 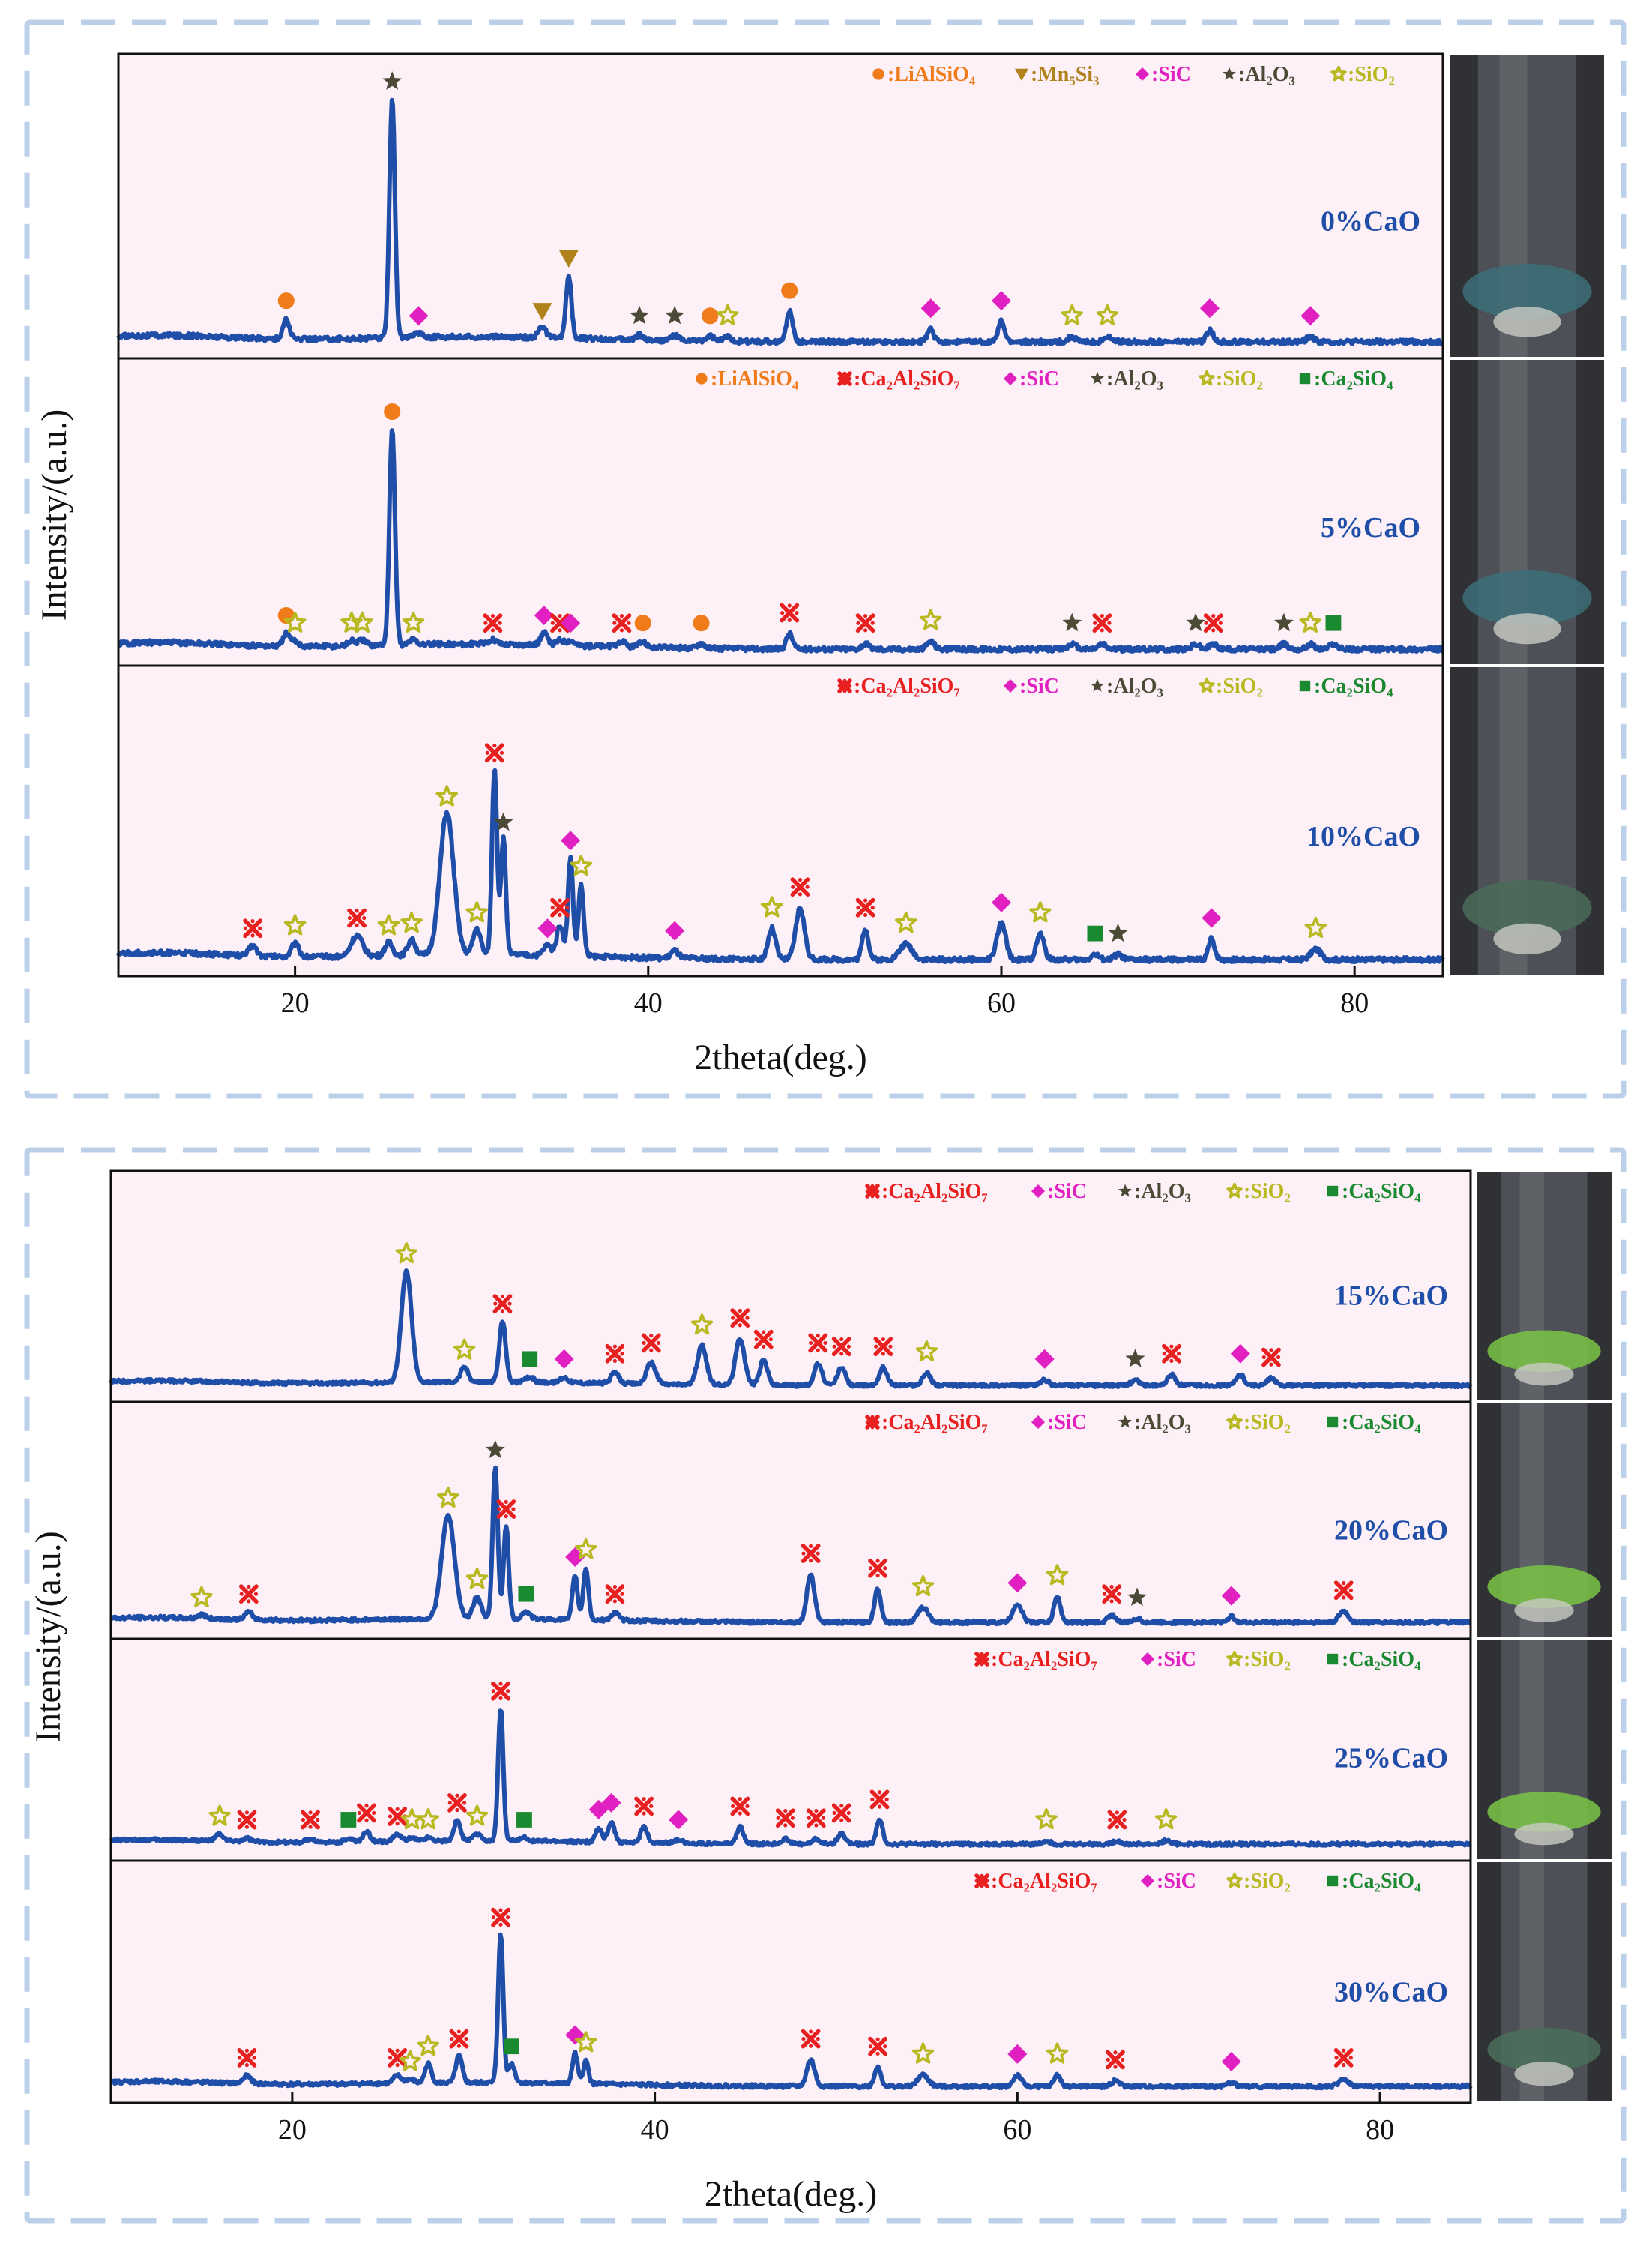 I want to click on sample-label: 10%CaO, so click(x=1363, y=837).